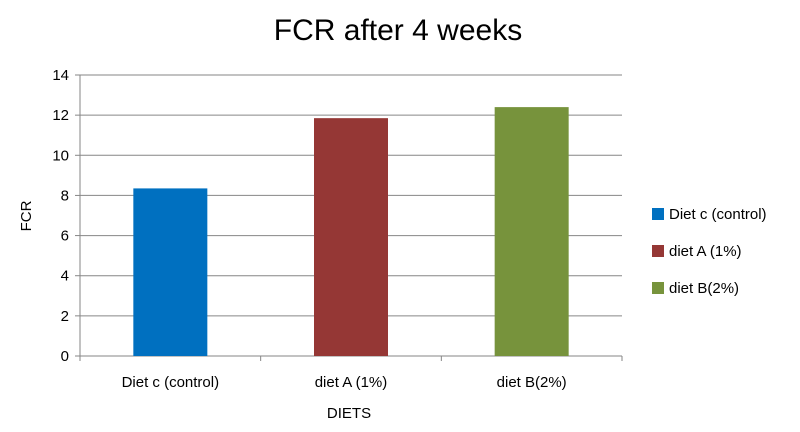 This screenshot has height=432, width=800. I want to click on x-tick-label: diet B(2%), so click(532, 382).